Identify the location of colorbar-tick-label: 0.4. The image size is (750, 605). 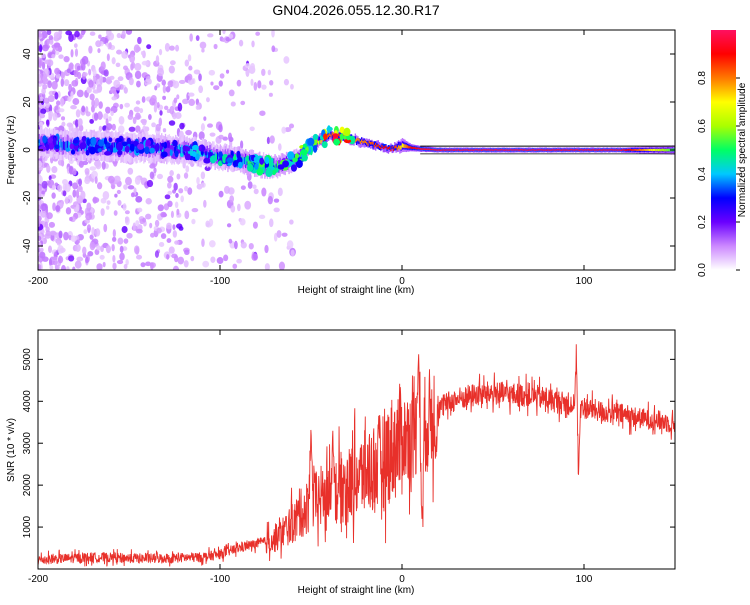
(702, 174).